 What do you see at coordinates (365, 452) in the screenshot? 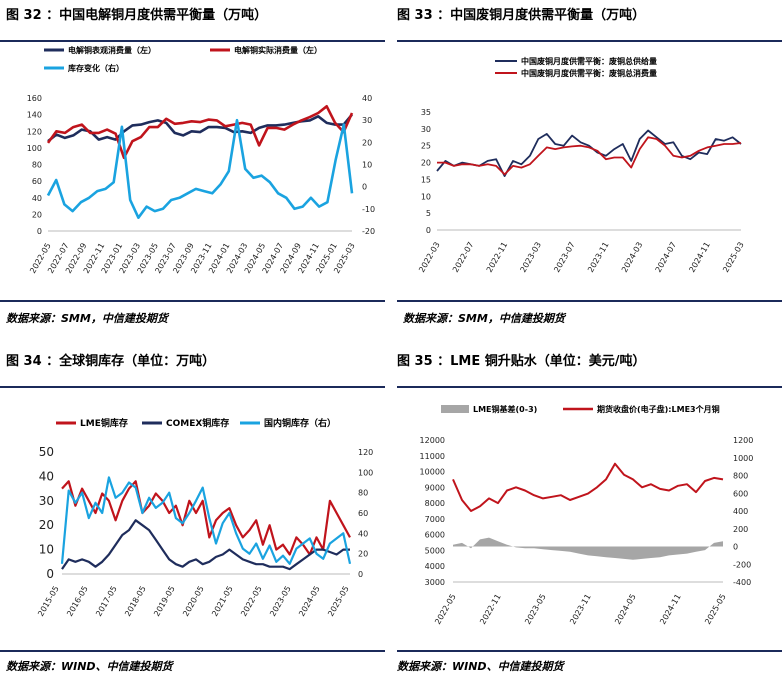
I see `y-right-tick-6: 120` at bounding box center [365, 452].